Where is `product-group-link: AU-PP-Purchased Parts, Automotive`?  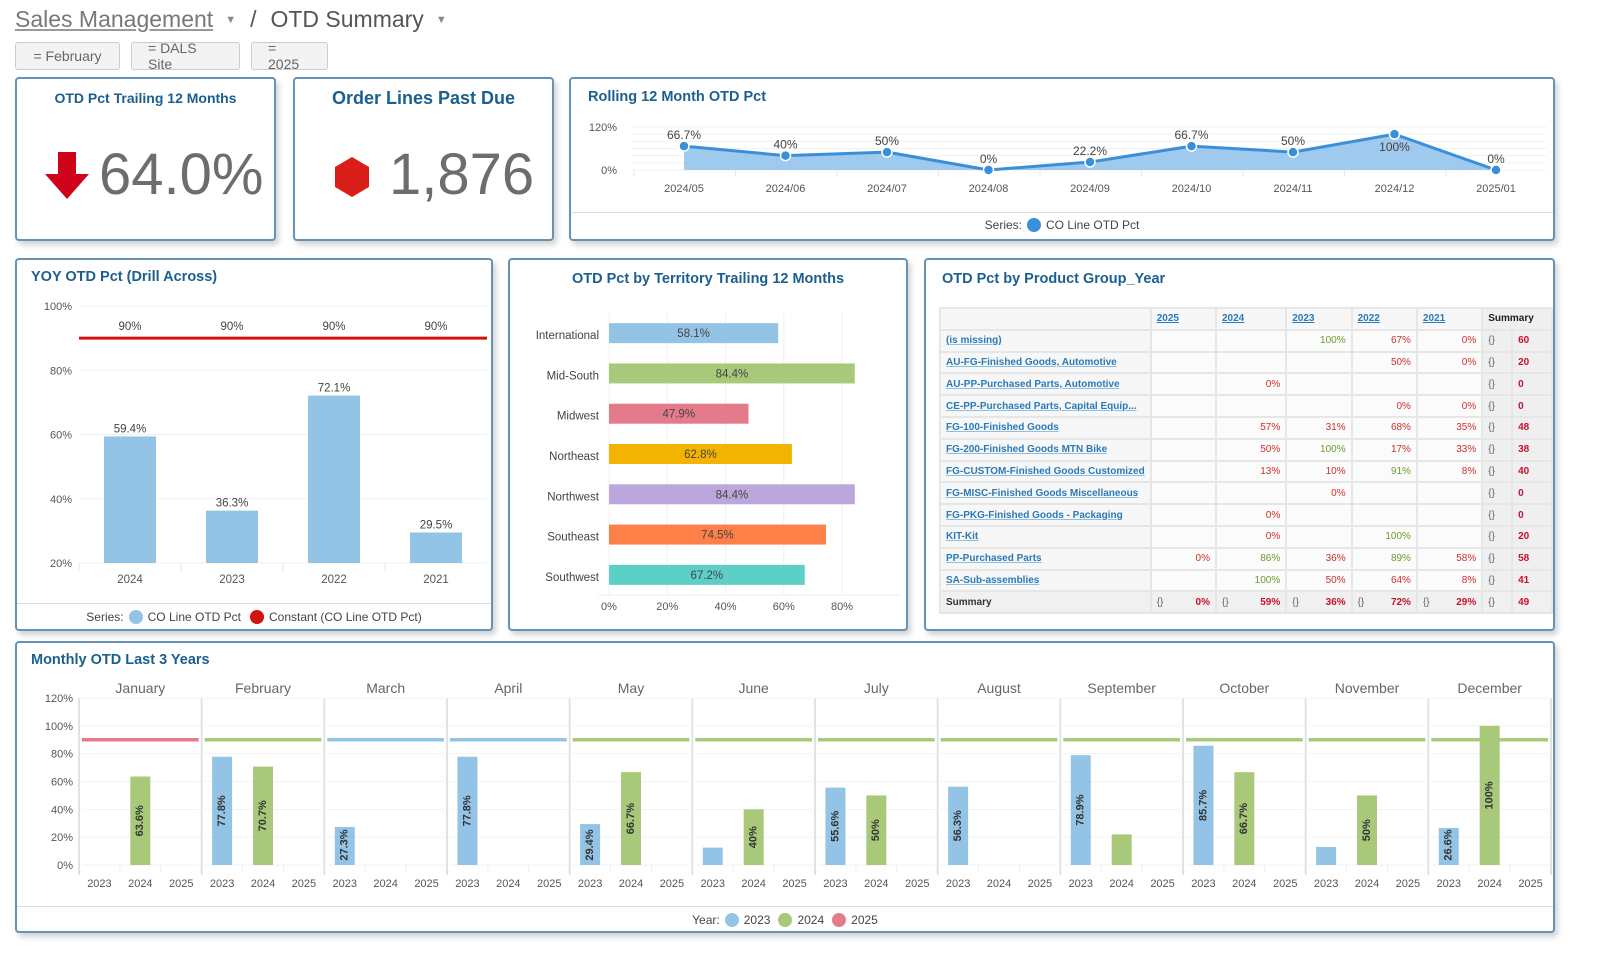
product-group-link: AU-PP-Purchased Parts, Automotive is located at coordinates (1033, 384).